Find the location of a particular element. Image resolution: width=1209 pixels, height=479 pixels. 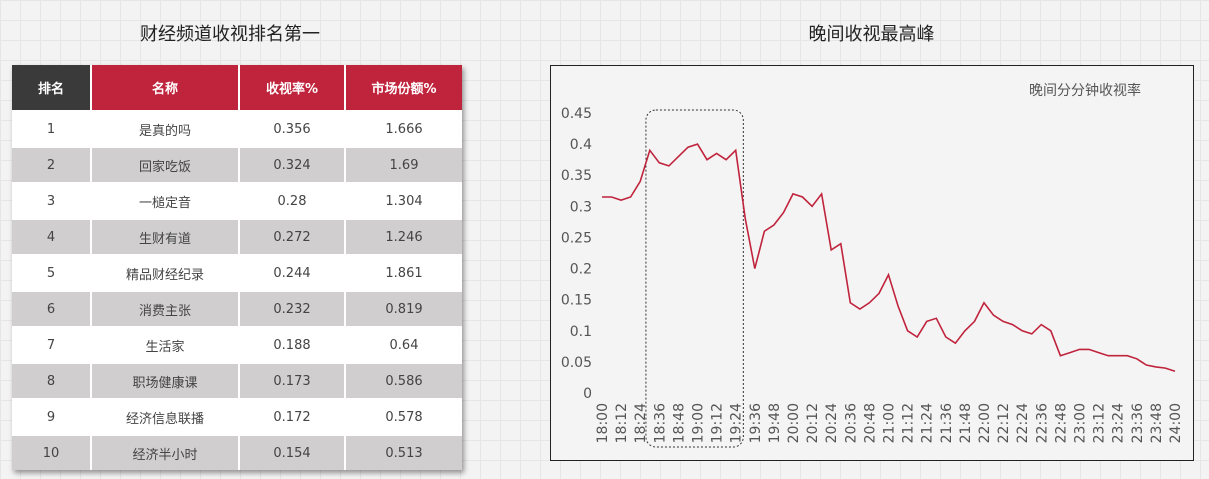

table-row: 7 生活家 0.188 0.64 is located at coordinates (237, 344).